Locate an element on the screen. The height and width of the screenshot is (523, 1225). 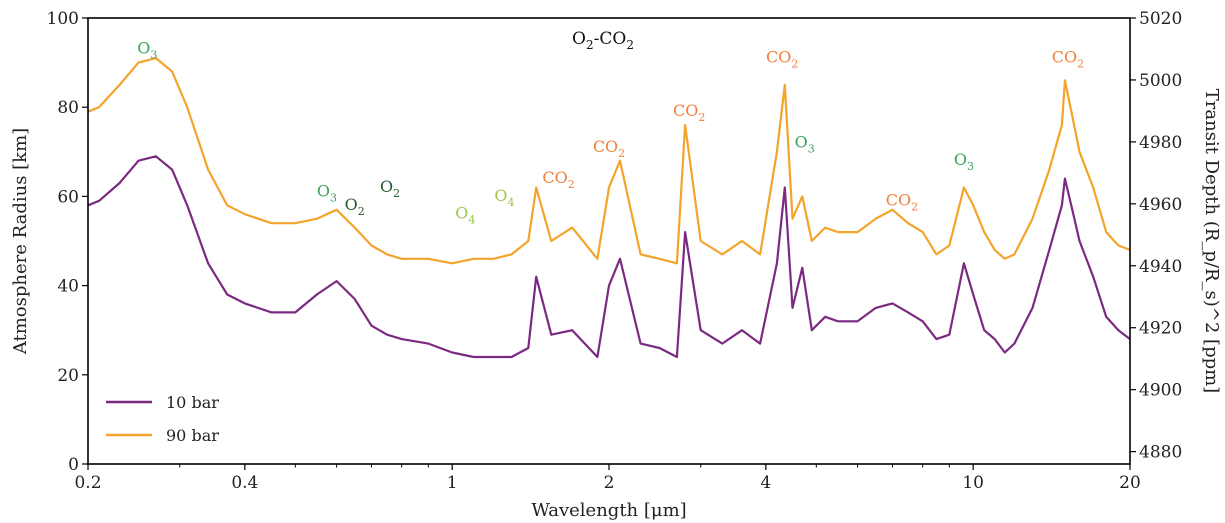
y-axis-right: 4880 4900 4920 4940 4960 4980 5000 5020 is located at coordinates (1156, 236).